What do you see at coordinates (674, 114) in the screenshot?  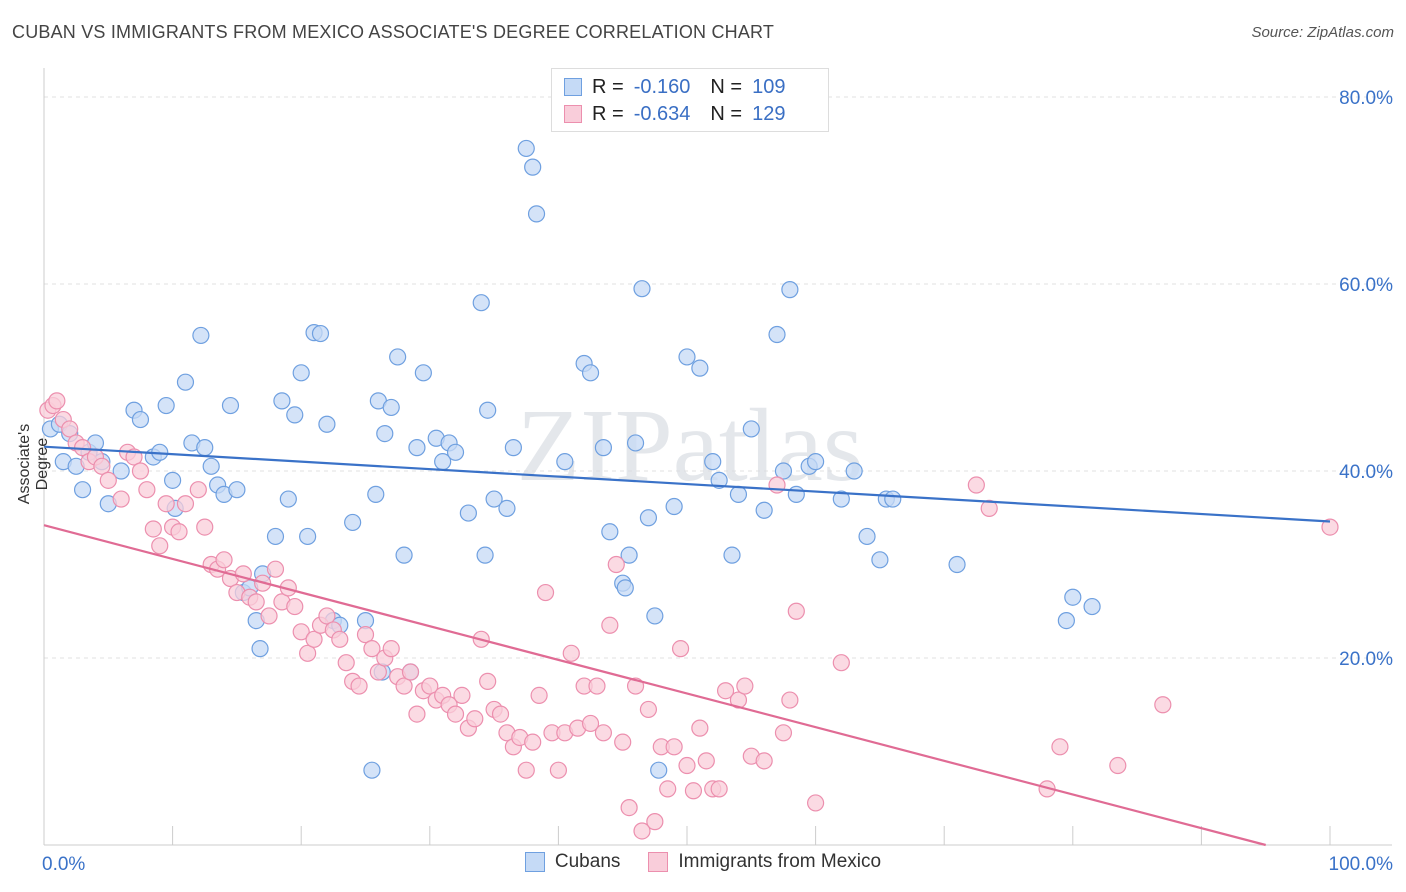 I see `legend-row-mexico: R = -0.634 N = 129` at bounding box center [674, 114].